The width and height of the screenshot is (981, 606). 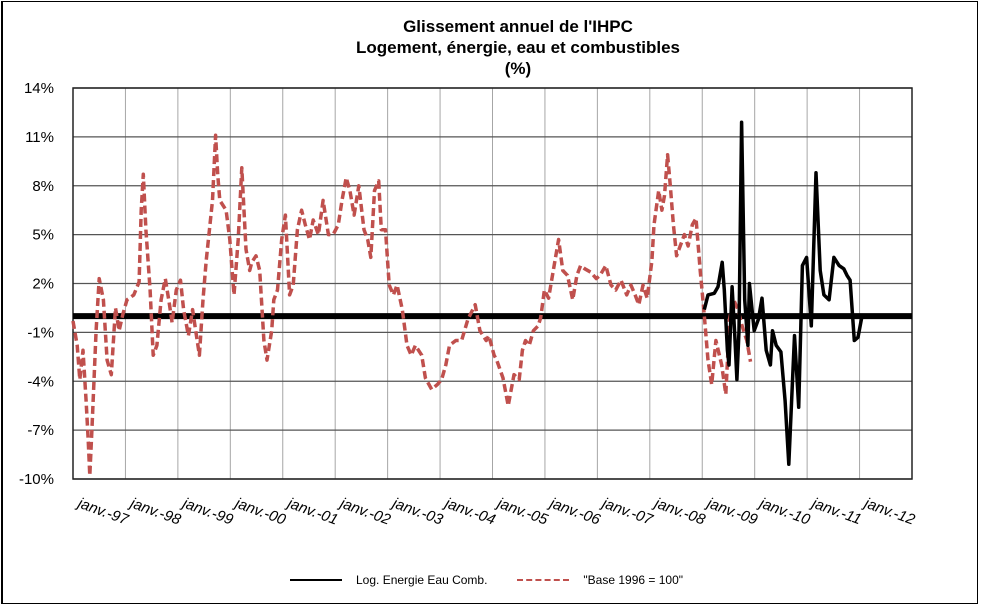 I want to click on y-tick-label: -4%, so click(x=40, y=381).